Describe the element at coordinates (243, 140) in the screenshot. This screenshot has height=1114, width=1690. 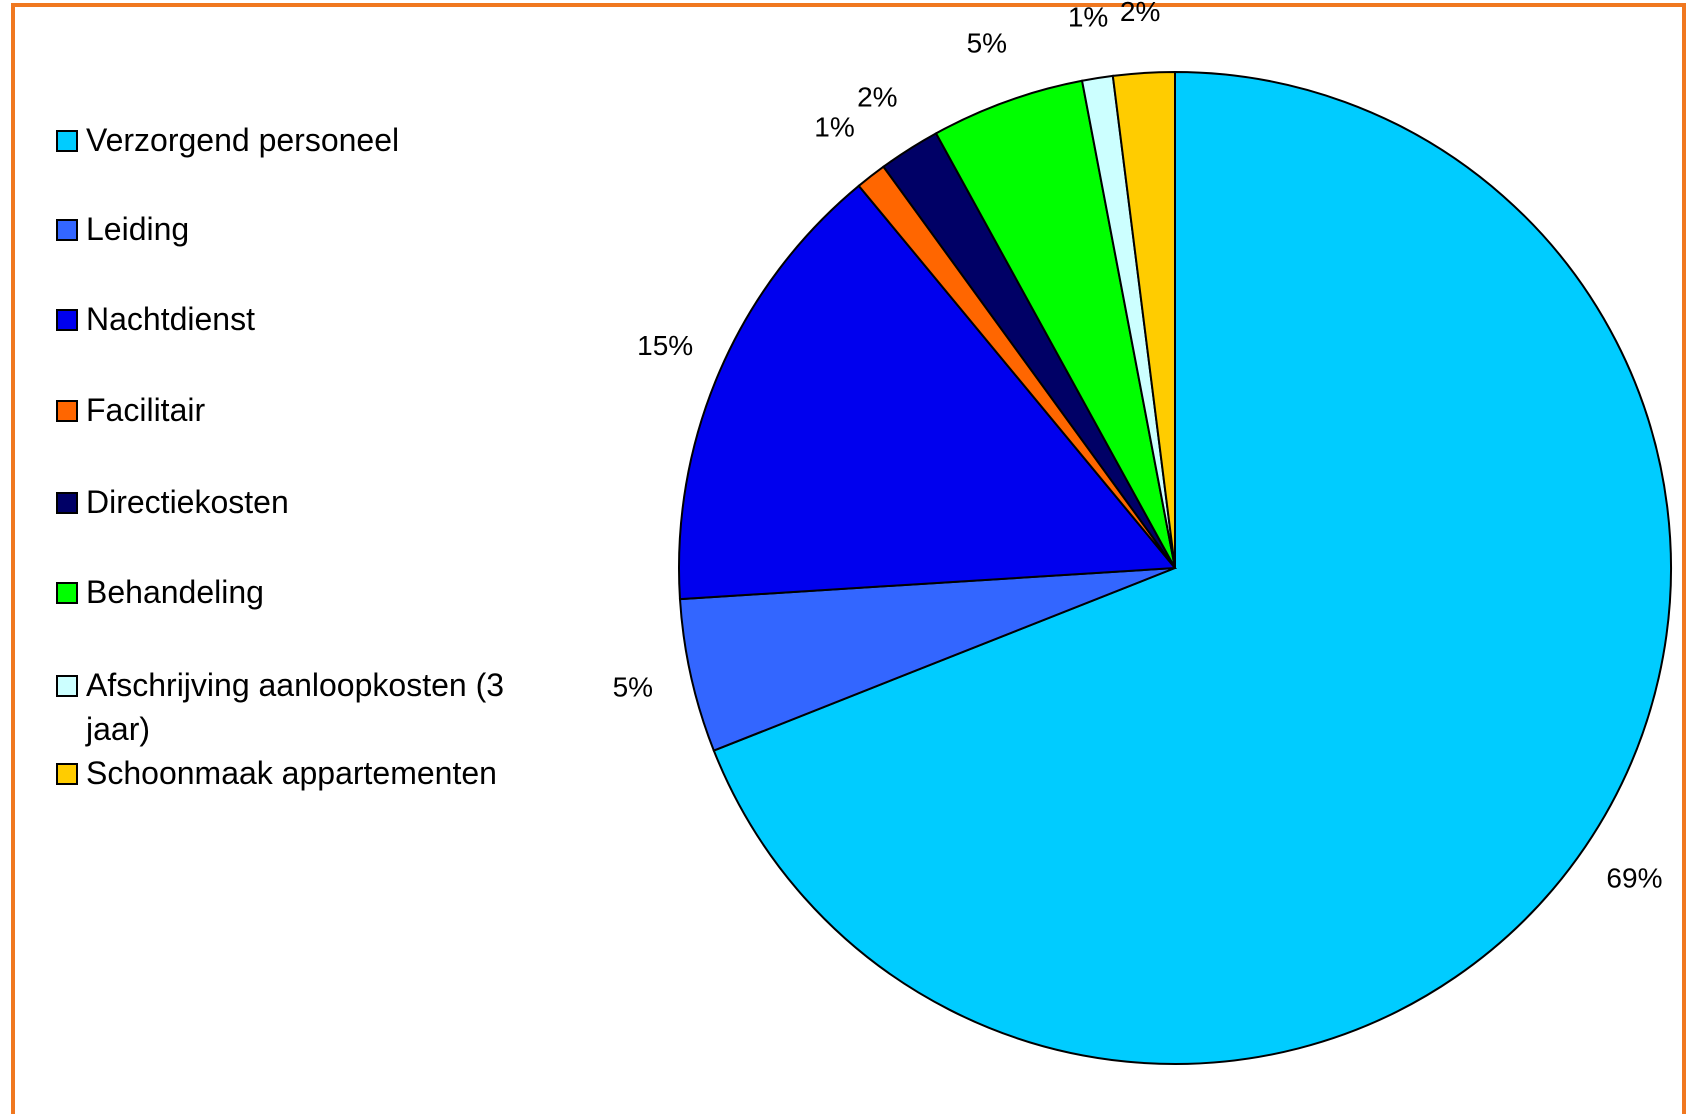
I see `legend-label: Verzorgend personeel` at that location.